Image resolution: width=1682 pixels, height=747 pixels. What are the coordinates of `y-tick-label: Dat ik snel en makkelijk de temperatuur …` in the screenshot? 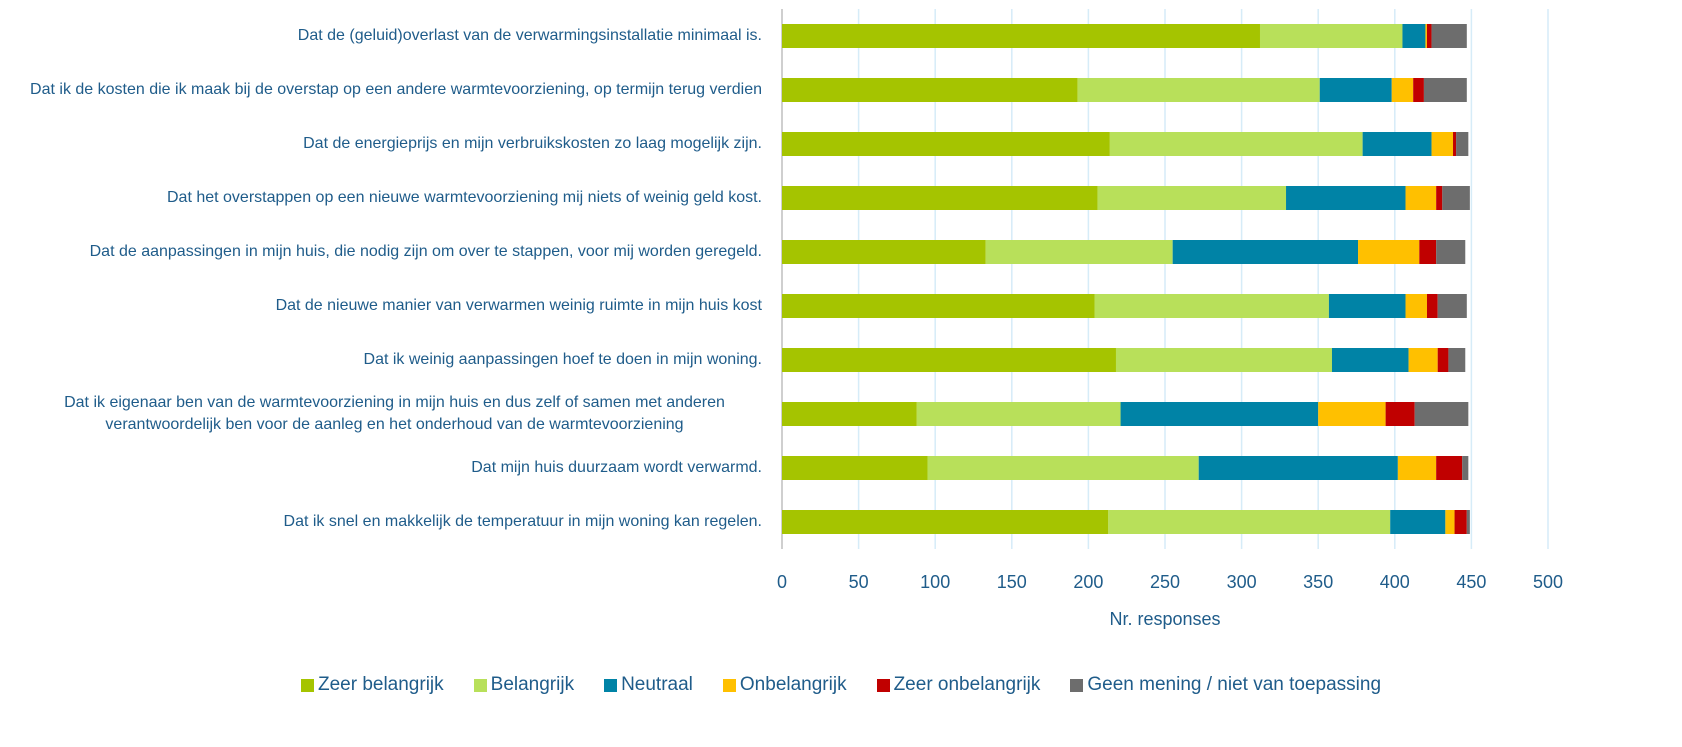 It's located at (522, 521).